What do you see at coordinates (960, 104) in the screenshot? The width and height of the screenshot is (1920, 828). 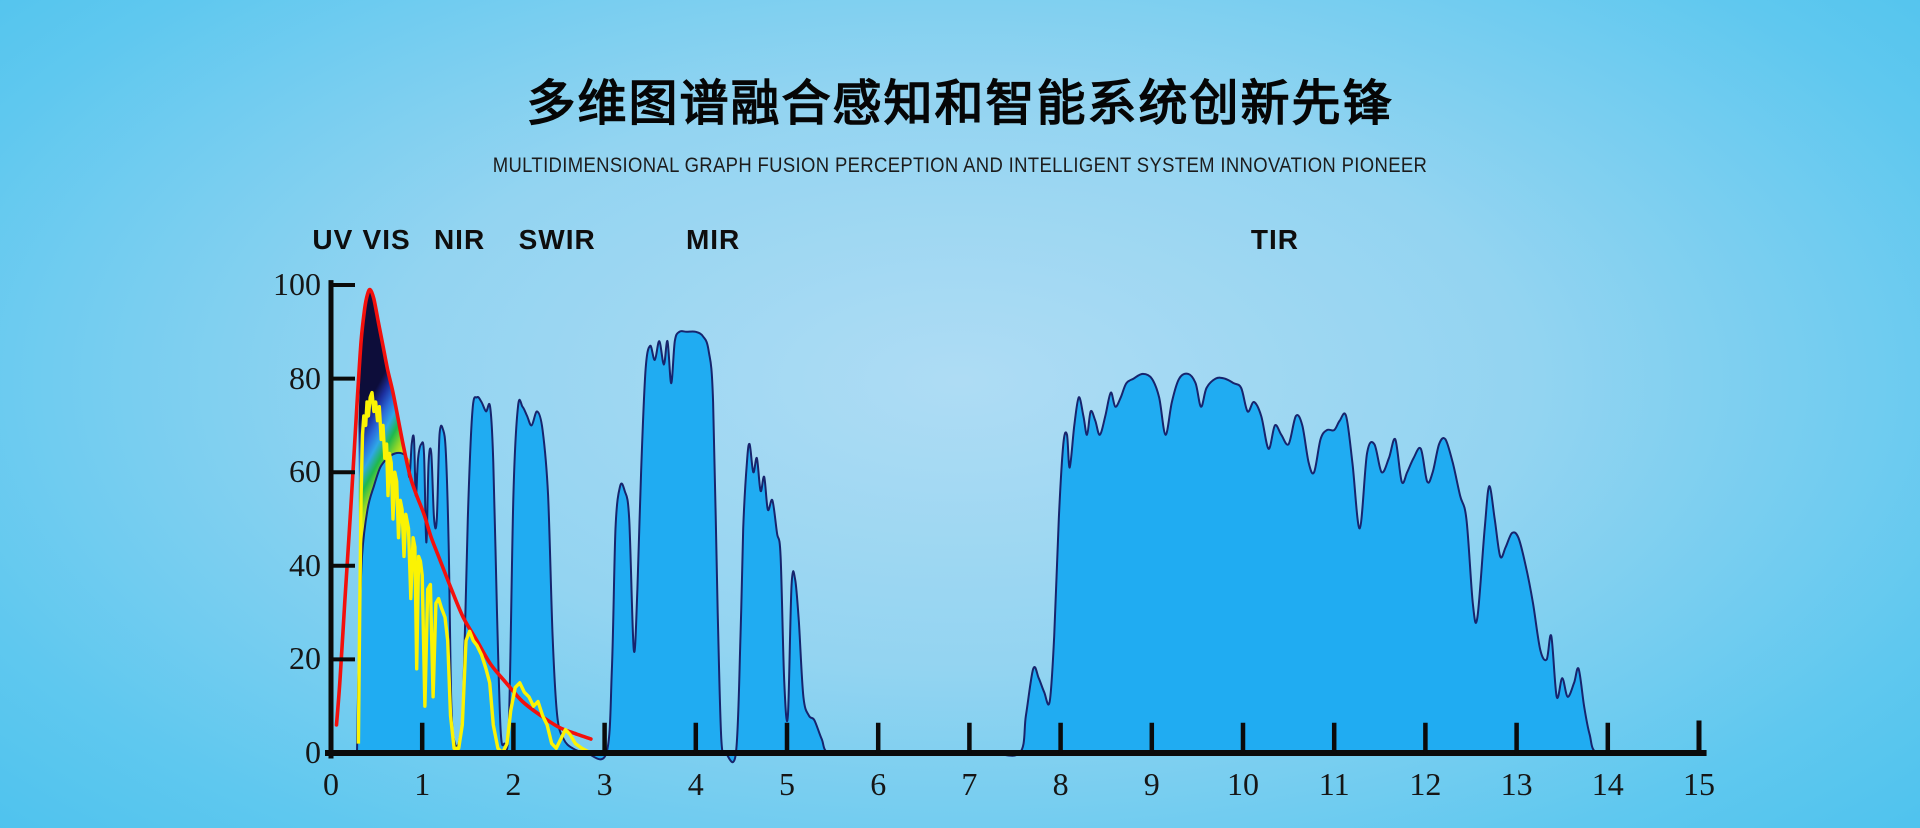 I see `page-title: 多维图谱融合感知和智能系统创新先锋` at bounding box center [960, 104].